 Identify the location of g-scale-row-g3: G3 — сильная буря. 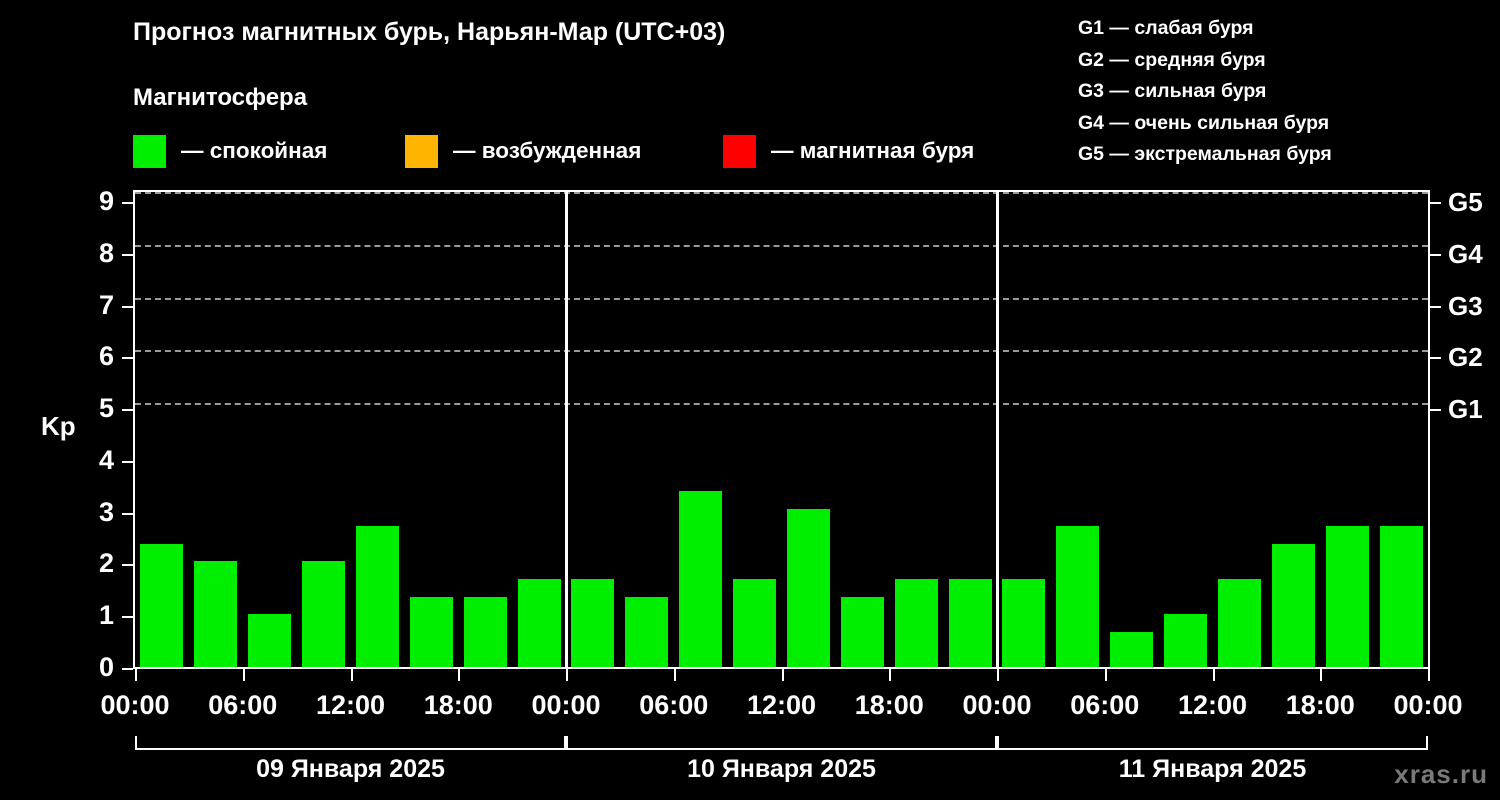
(1288, 92).